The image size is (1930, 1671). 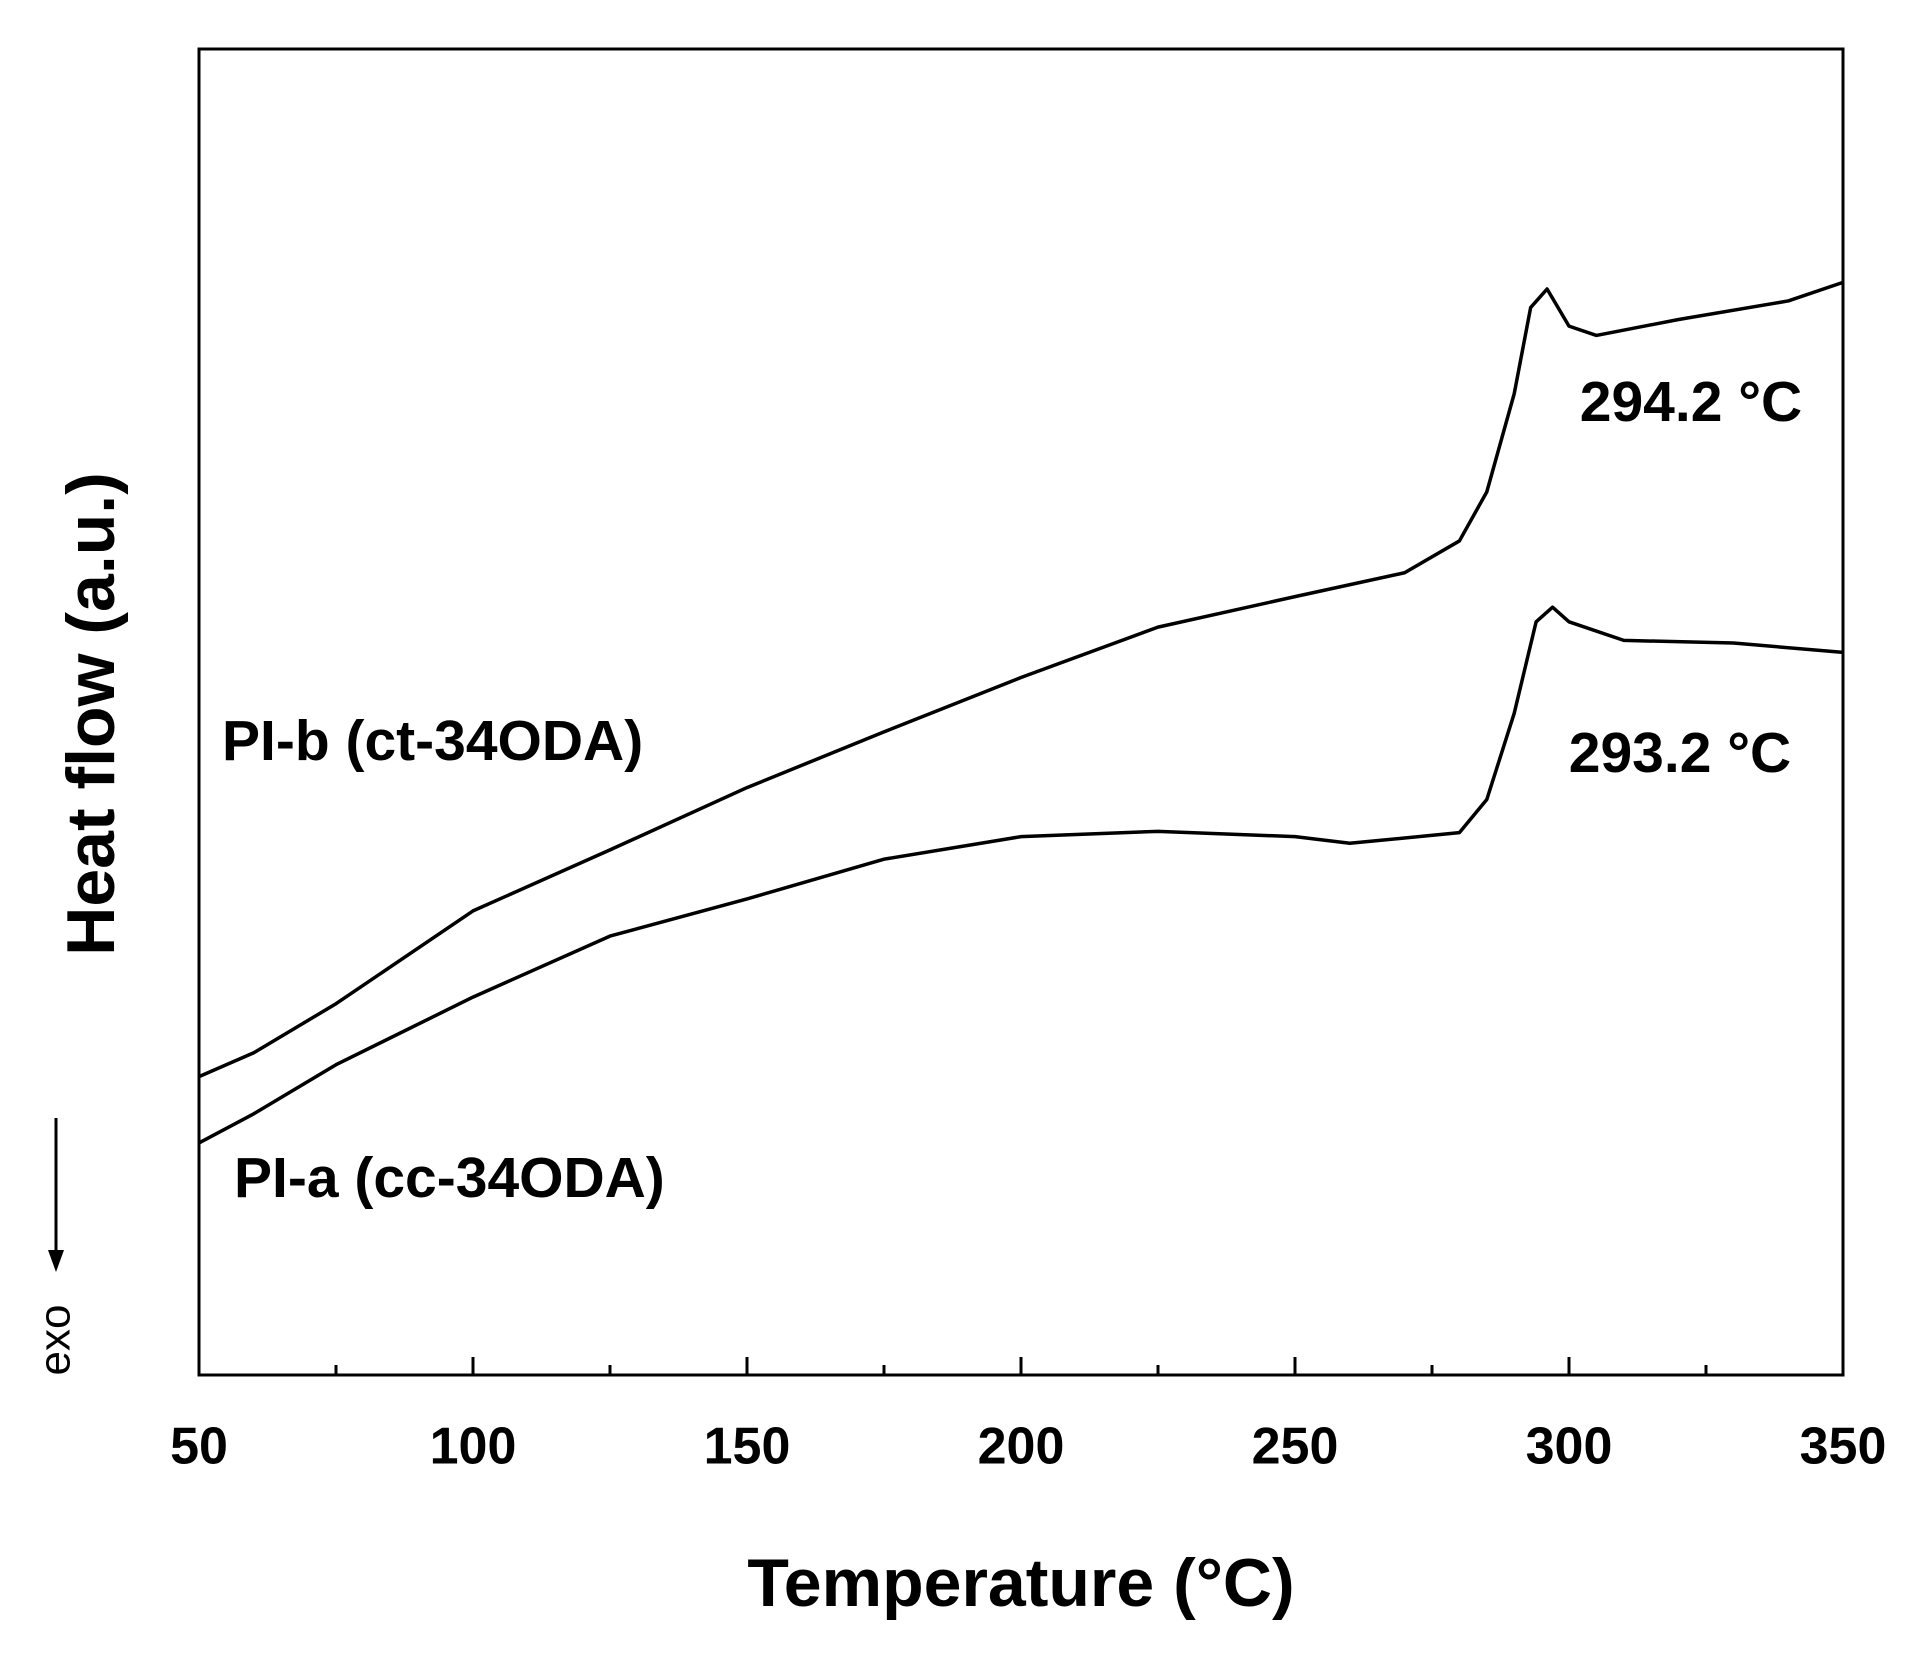 What do you see at coordinates (56, 1261) in the screenshot?
I see `exo-arrow-head` at bounding box center [56, 1261].